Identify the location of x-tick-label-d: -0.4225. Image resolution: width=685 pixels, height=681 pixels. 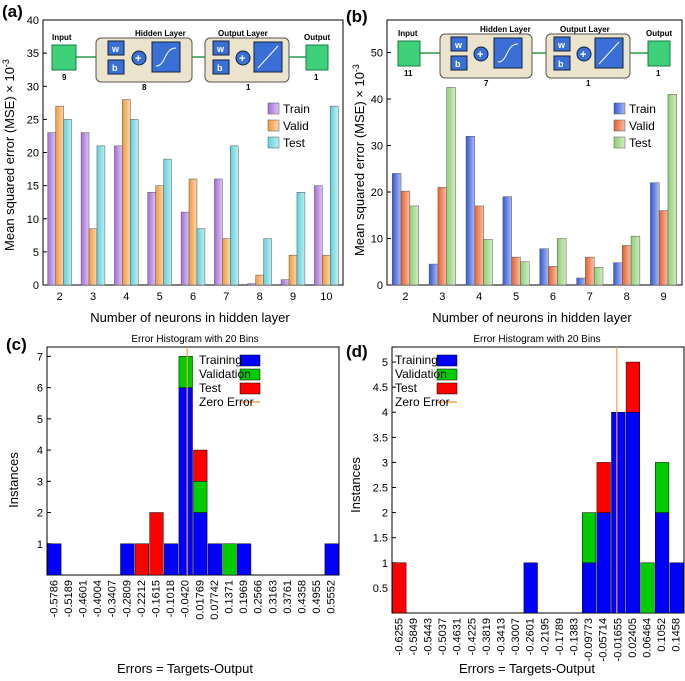
(472, 636).